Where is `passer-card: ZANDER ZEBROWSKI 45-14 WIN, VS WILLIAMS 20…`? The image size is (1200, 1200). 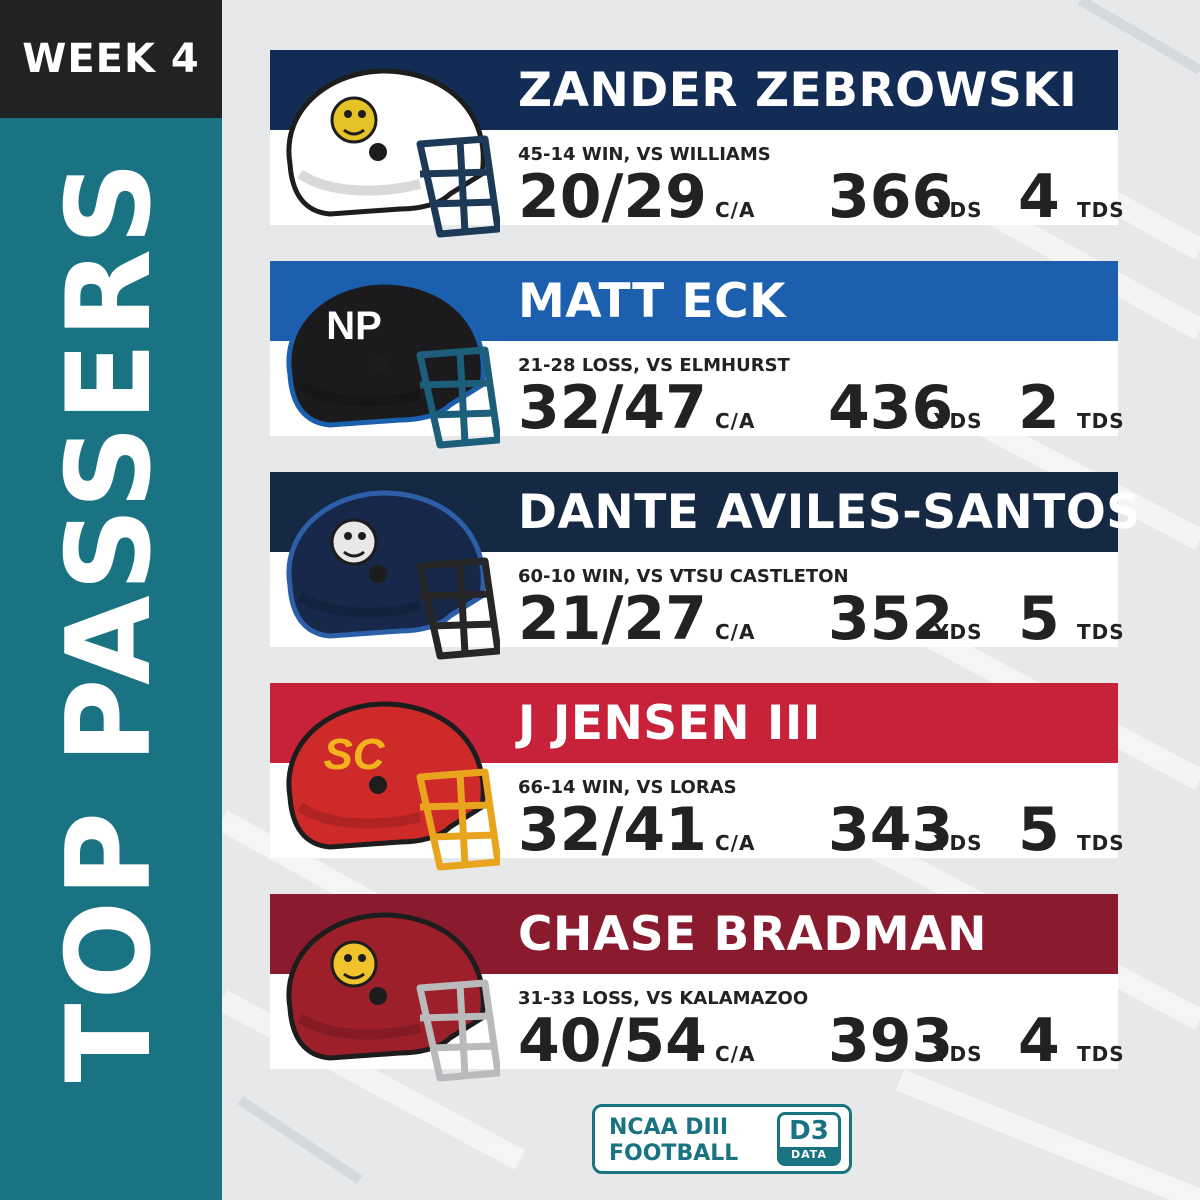 passer-card: ZANDER ZEBROWSKI 45-14 WIN, VS WILLIAMS 20… is located at coordinates (735, 144).